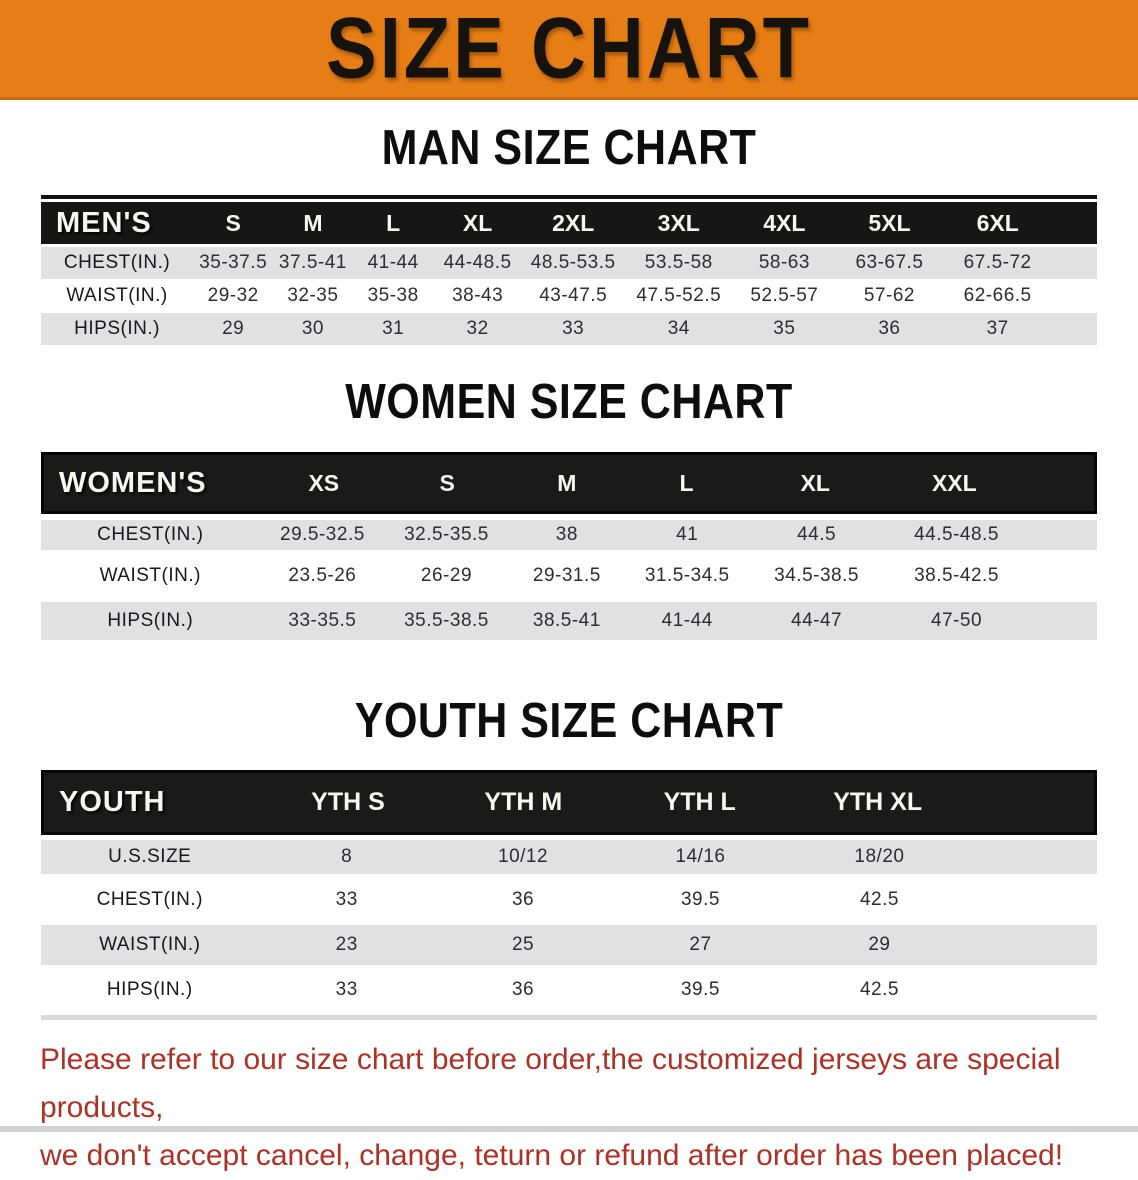  I want to click on size-column-header: 3XL, so click(678, 222).